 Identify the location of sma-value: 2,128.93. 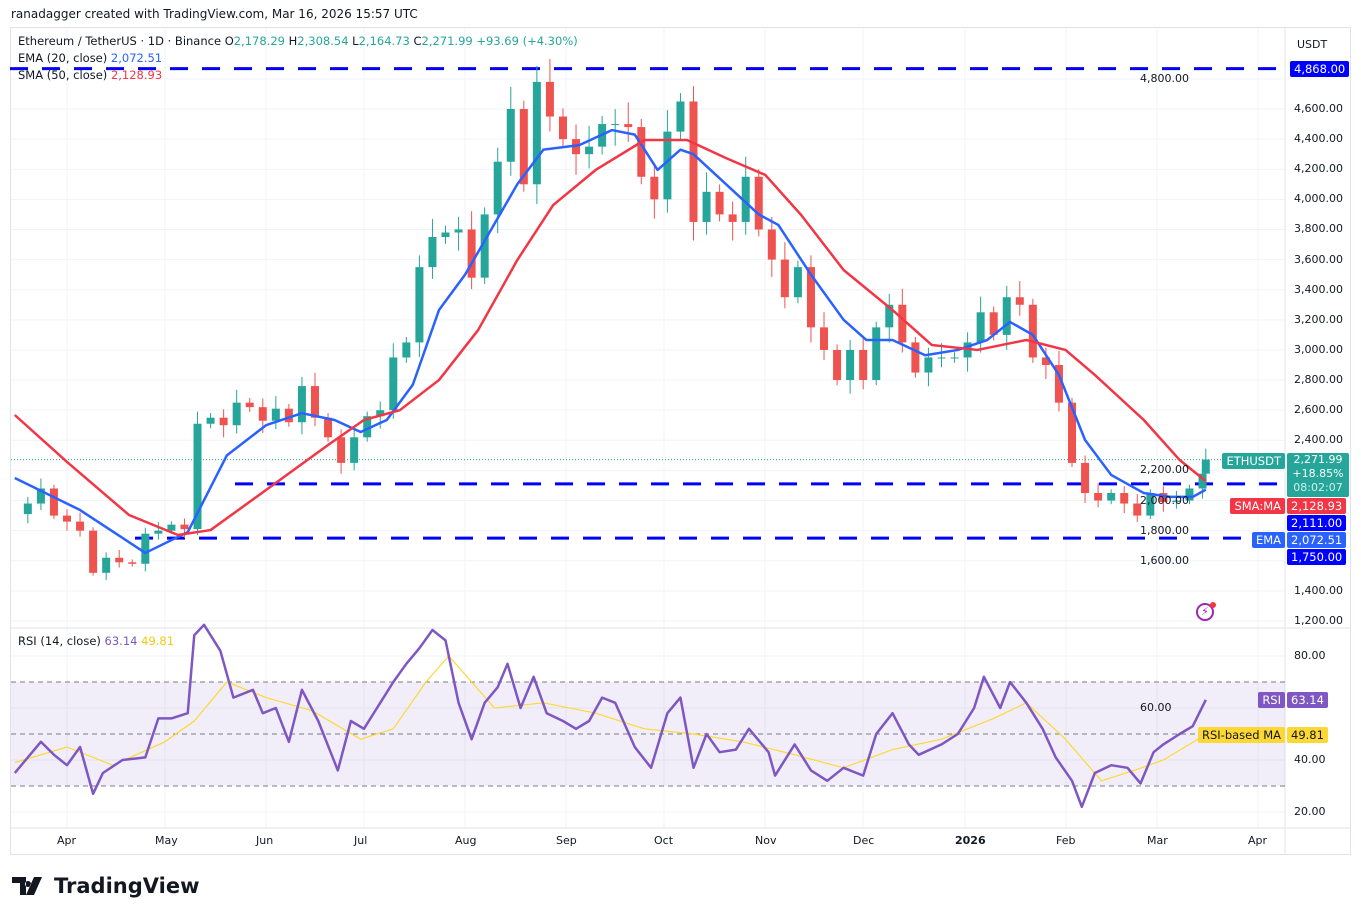
(136, 75).